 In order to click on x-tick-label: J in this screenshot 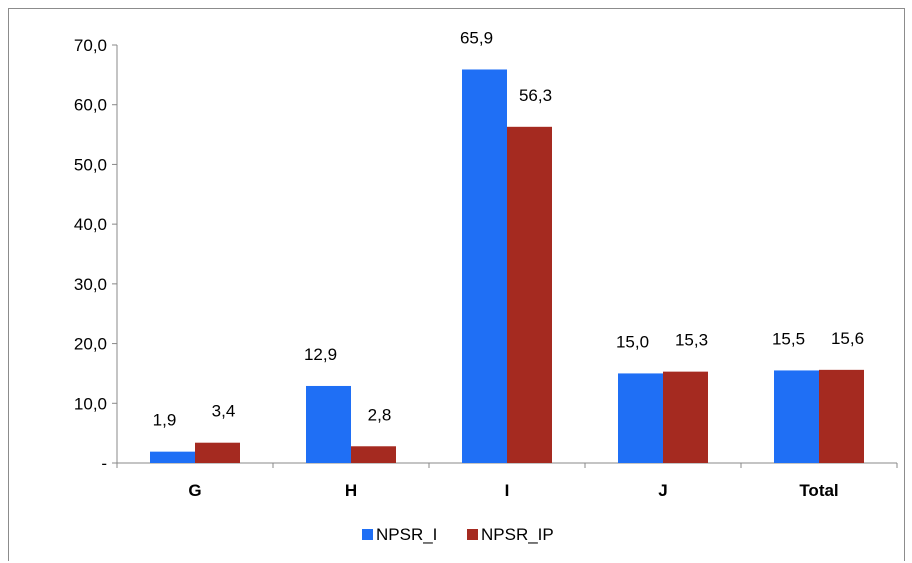, I will do `click(662, 490)`.